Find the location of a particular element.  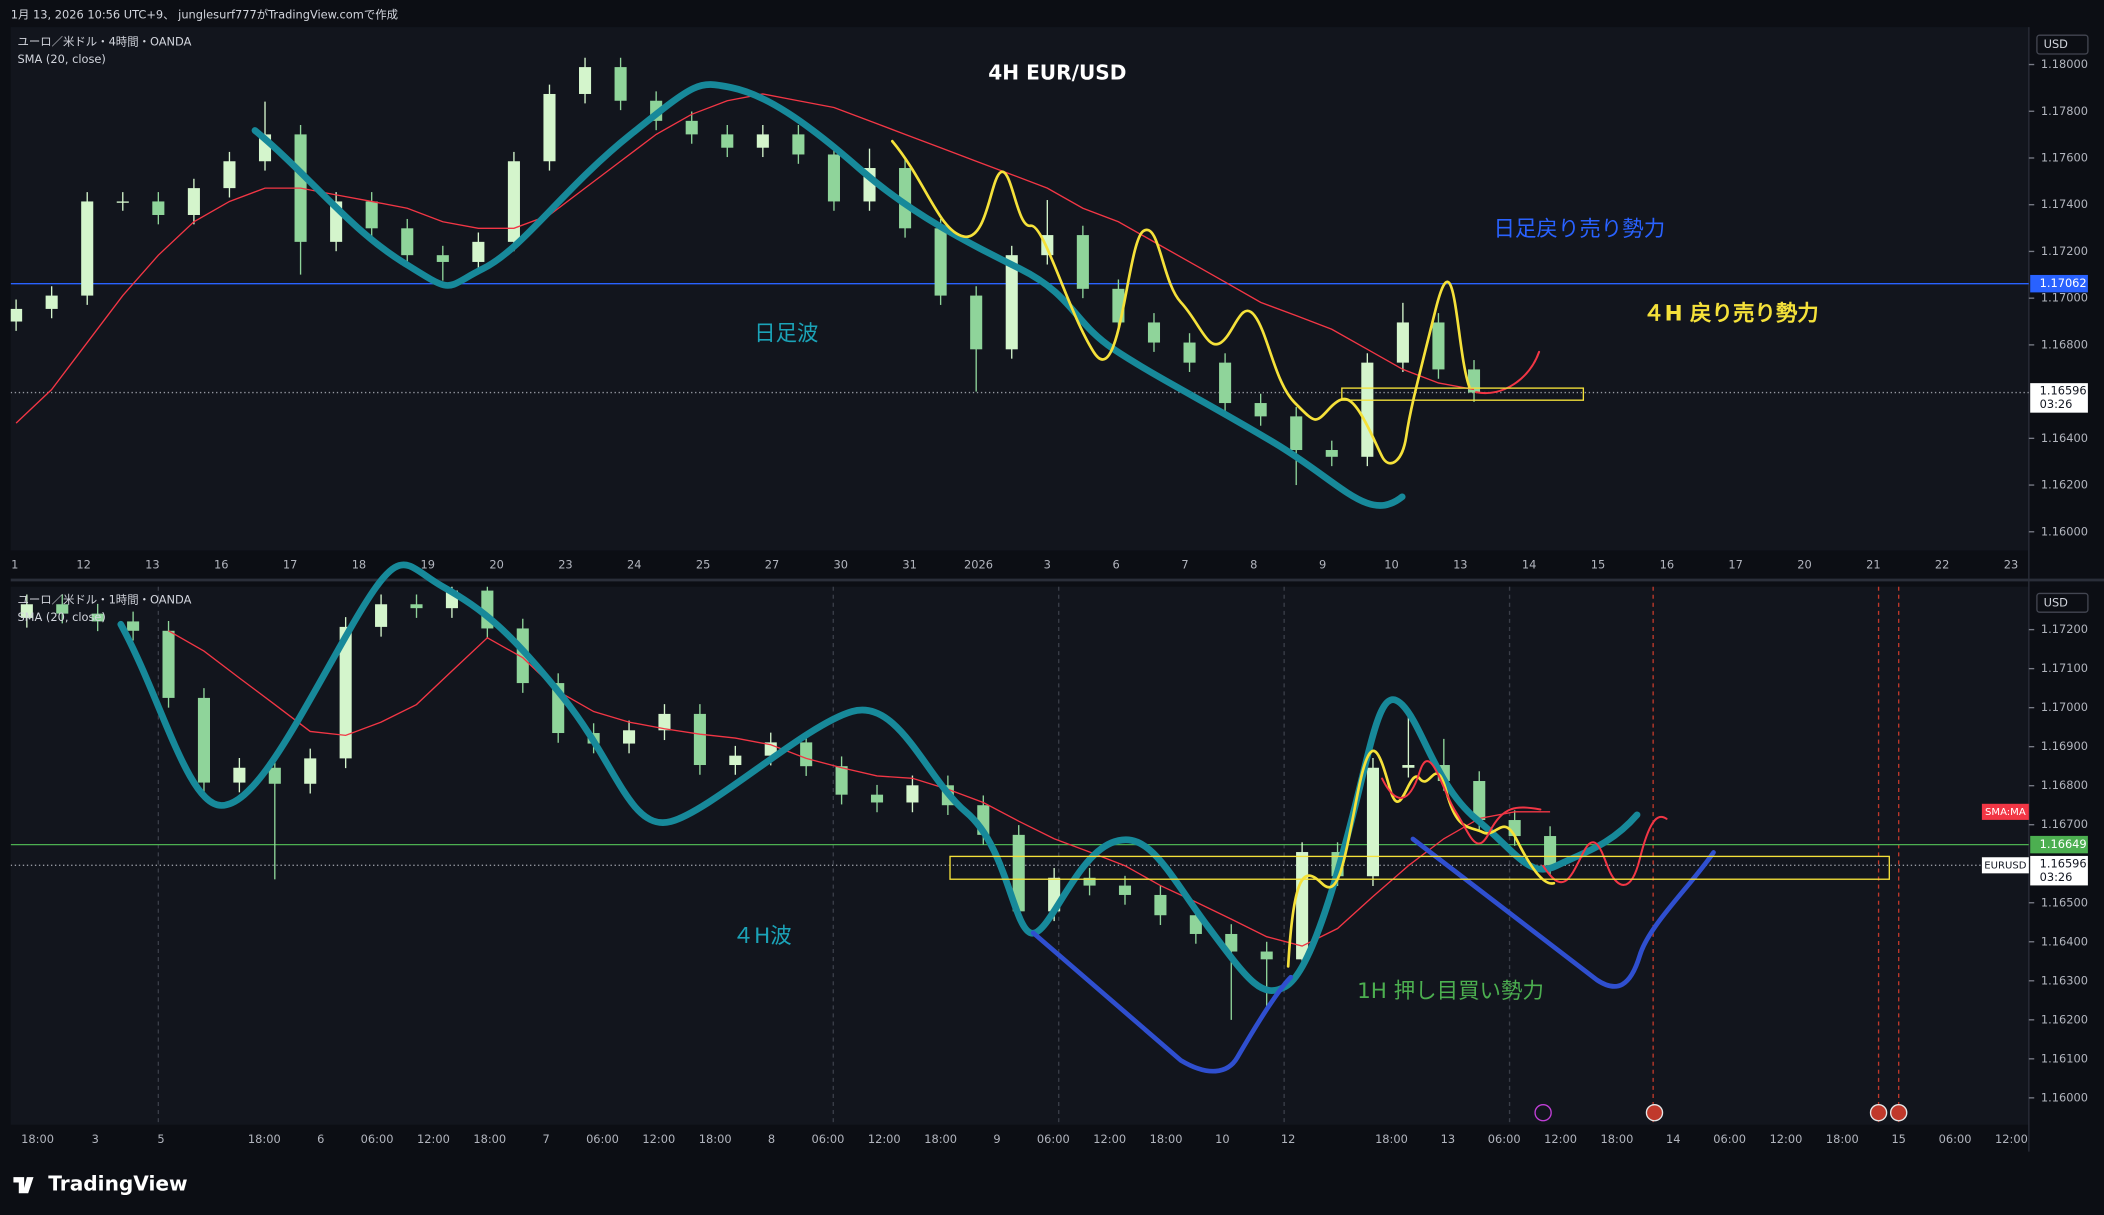

1h-swing is located at coordinates (1461, 802).